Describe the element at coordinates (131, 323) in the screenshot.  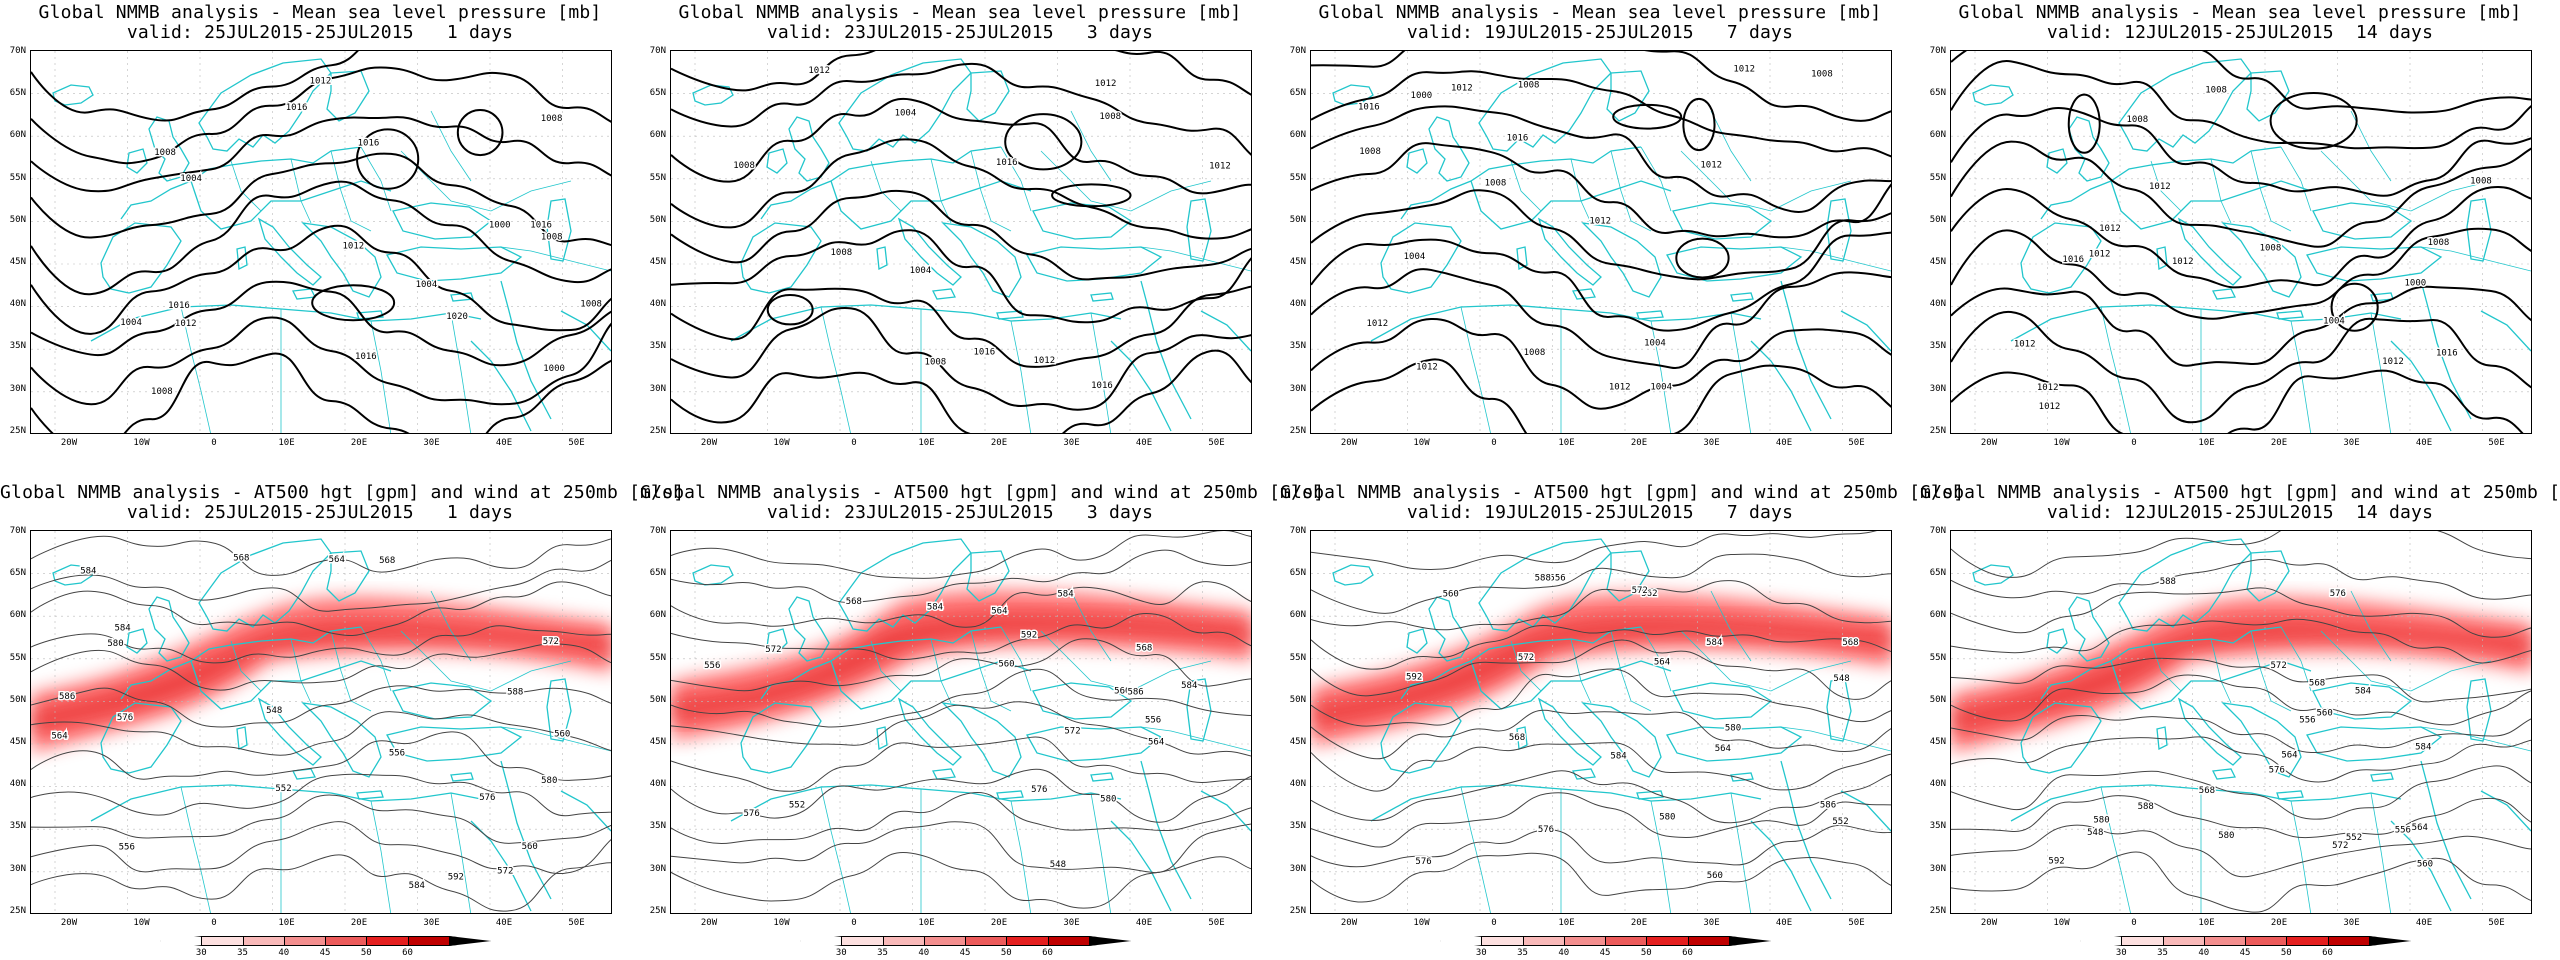
I see `contour-label: 1004` at that location.